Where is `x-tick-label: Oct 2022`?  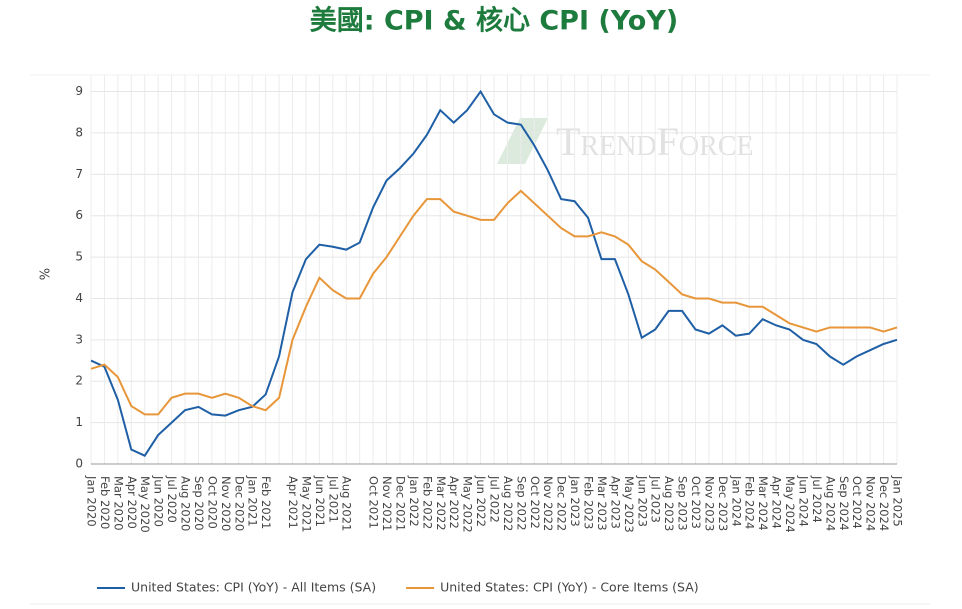 x-tick-label: Oct 2022 is located at coordinates (535, 502).